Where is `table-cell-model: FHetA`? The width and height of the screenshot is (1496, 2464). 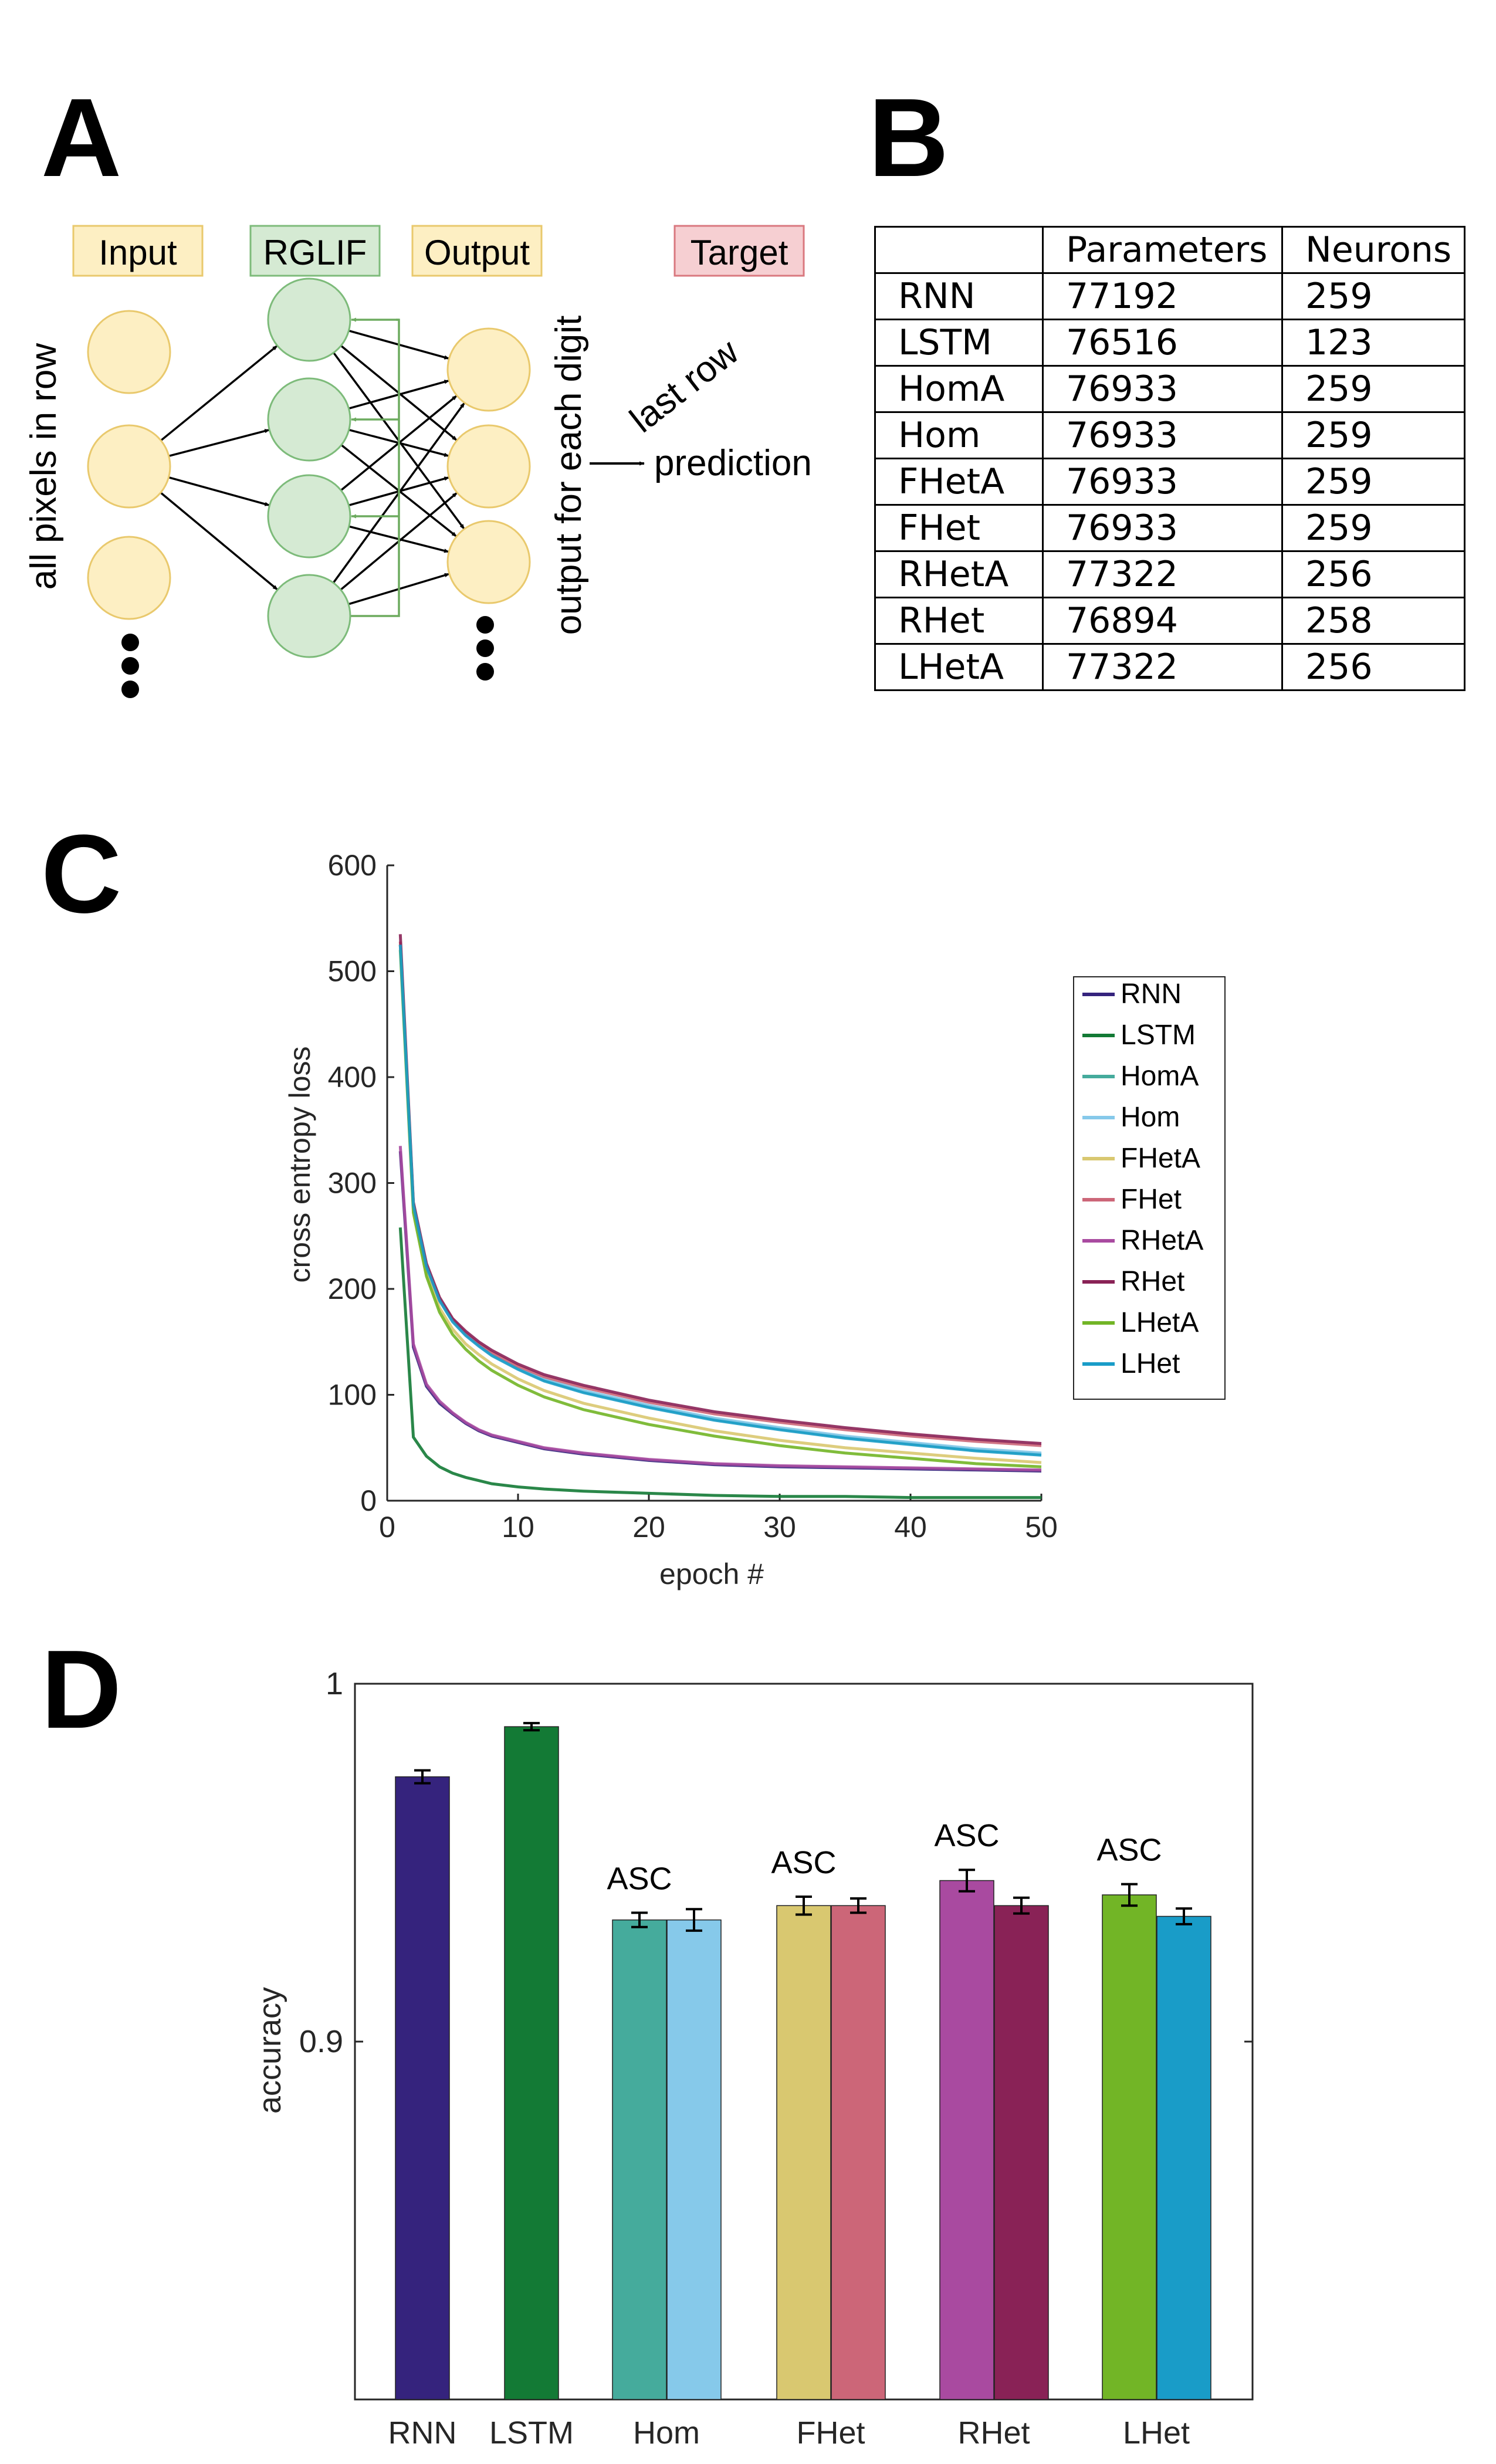
table-cell-model: FHetA is located at coordinates (959, 482).